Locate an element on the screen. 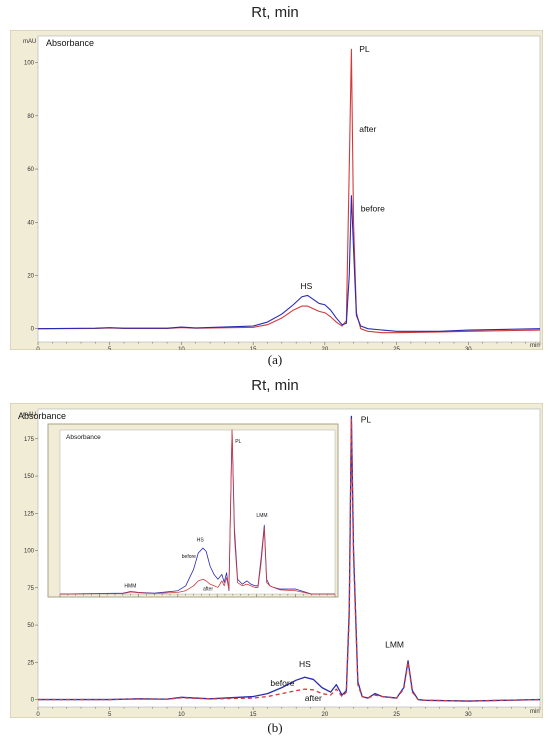  y-tick-label: 60 is located at coordinates (30, 170).